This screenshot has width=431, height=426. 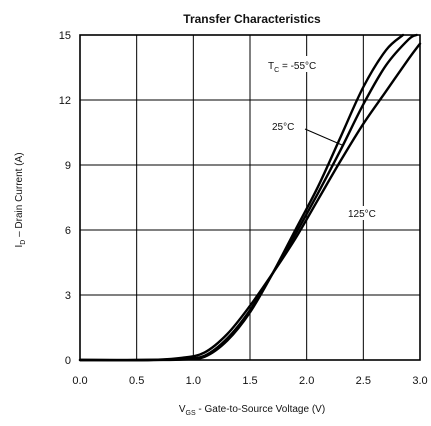 What do you see at coordinates (306, 381) in the screenshot?
I see `x-tick-label: 2.0` at bounding box center [306, 381].